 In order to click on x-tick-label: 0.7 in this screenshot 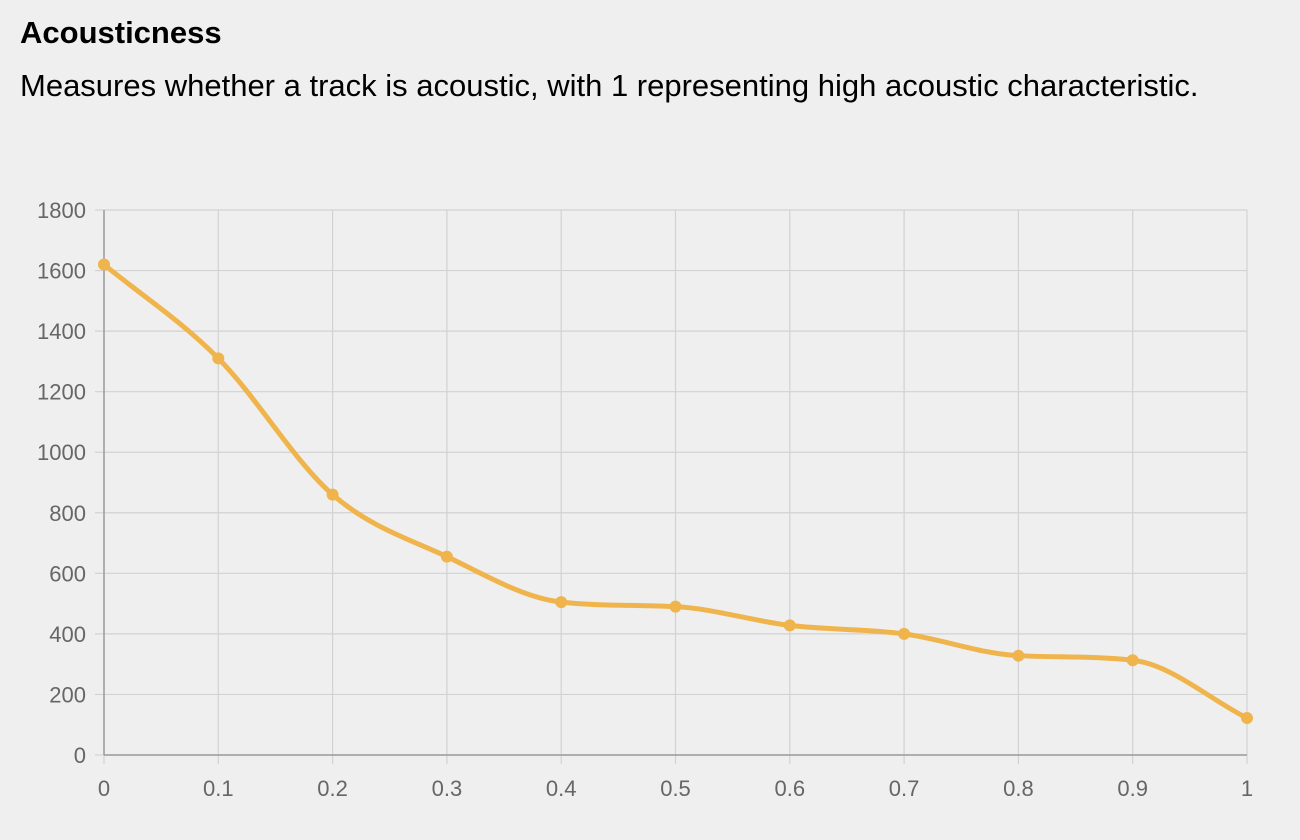, I will do `click(904, 788)`.